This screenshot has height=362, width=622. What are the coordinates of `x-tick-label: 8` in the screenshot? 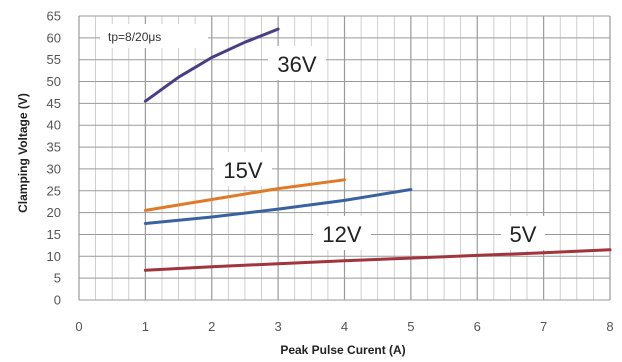 It's located at (609, 326).